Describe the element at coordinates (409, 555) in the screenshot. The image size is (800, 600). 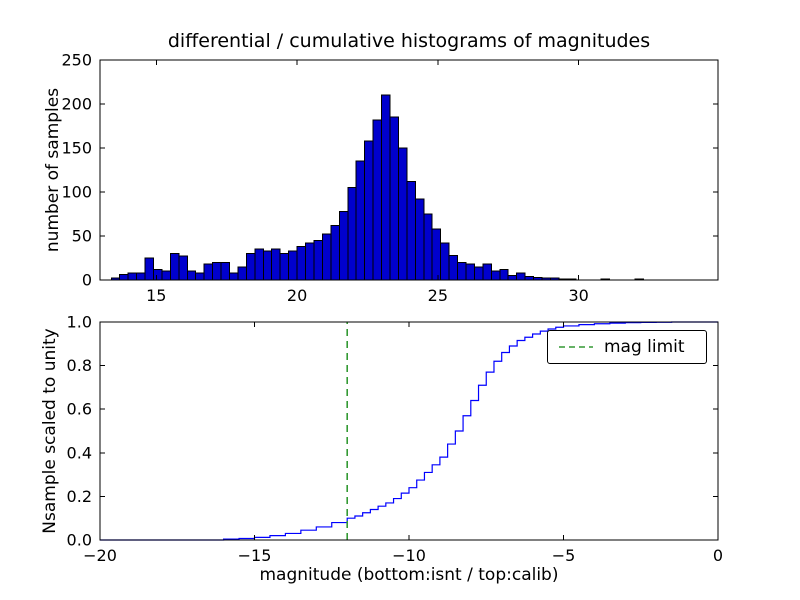
I see `x-tick-label: −10` at that location.